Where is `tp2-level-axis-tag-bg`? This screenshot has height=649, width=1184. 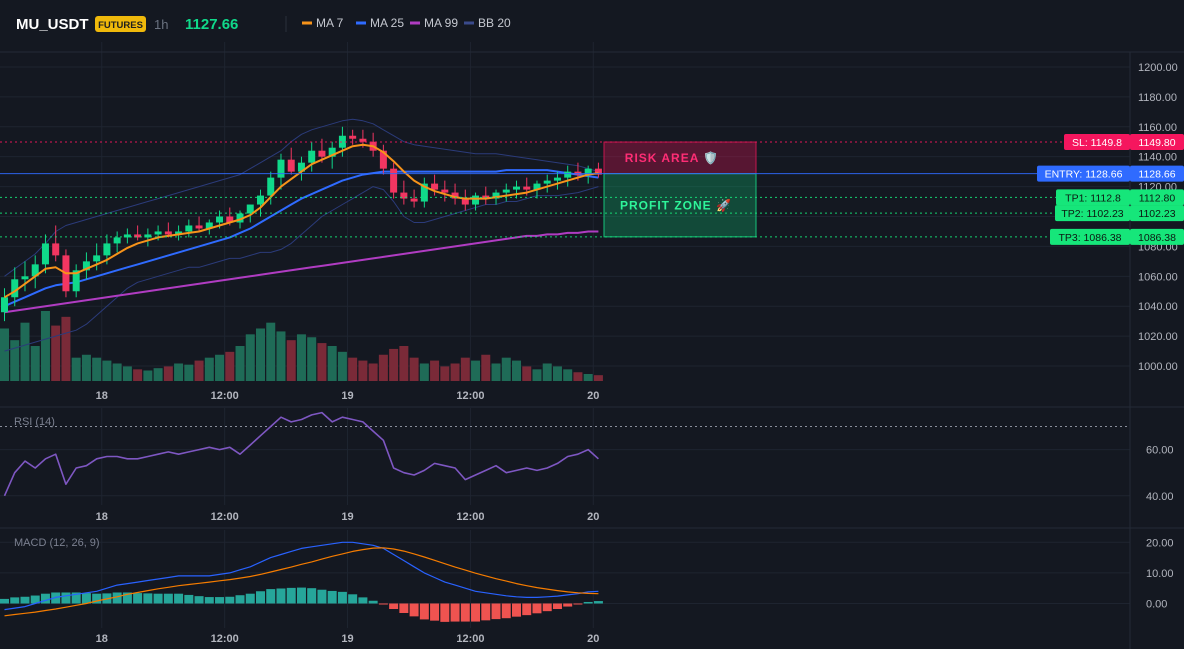
tp2-level-axis-tag-bg is located at coordinates (1157, 213).